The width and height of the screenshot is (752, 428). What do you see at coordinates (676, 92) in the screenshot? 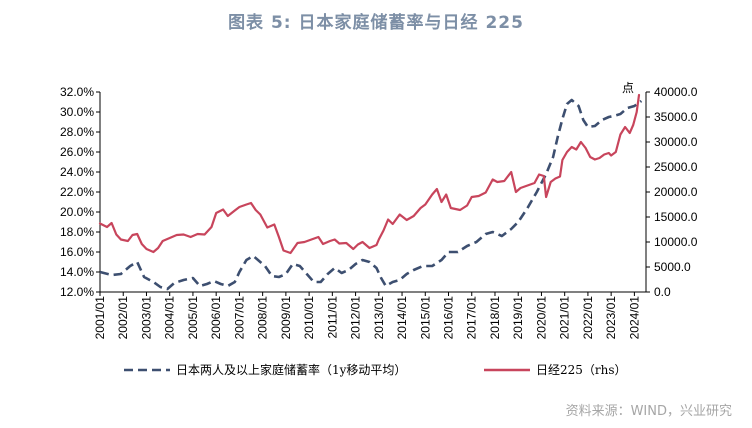
I see `right-tick-label: 40000.0` at bounding box center [676, 92].